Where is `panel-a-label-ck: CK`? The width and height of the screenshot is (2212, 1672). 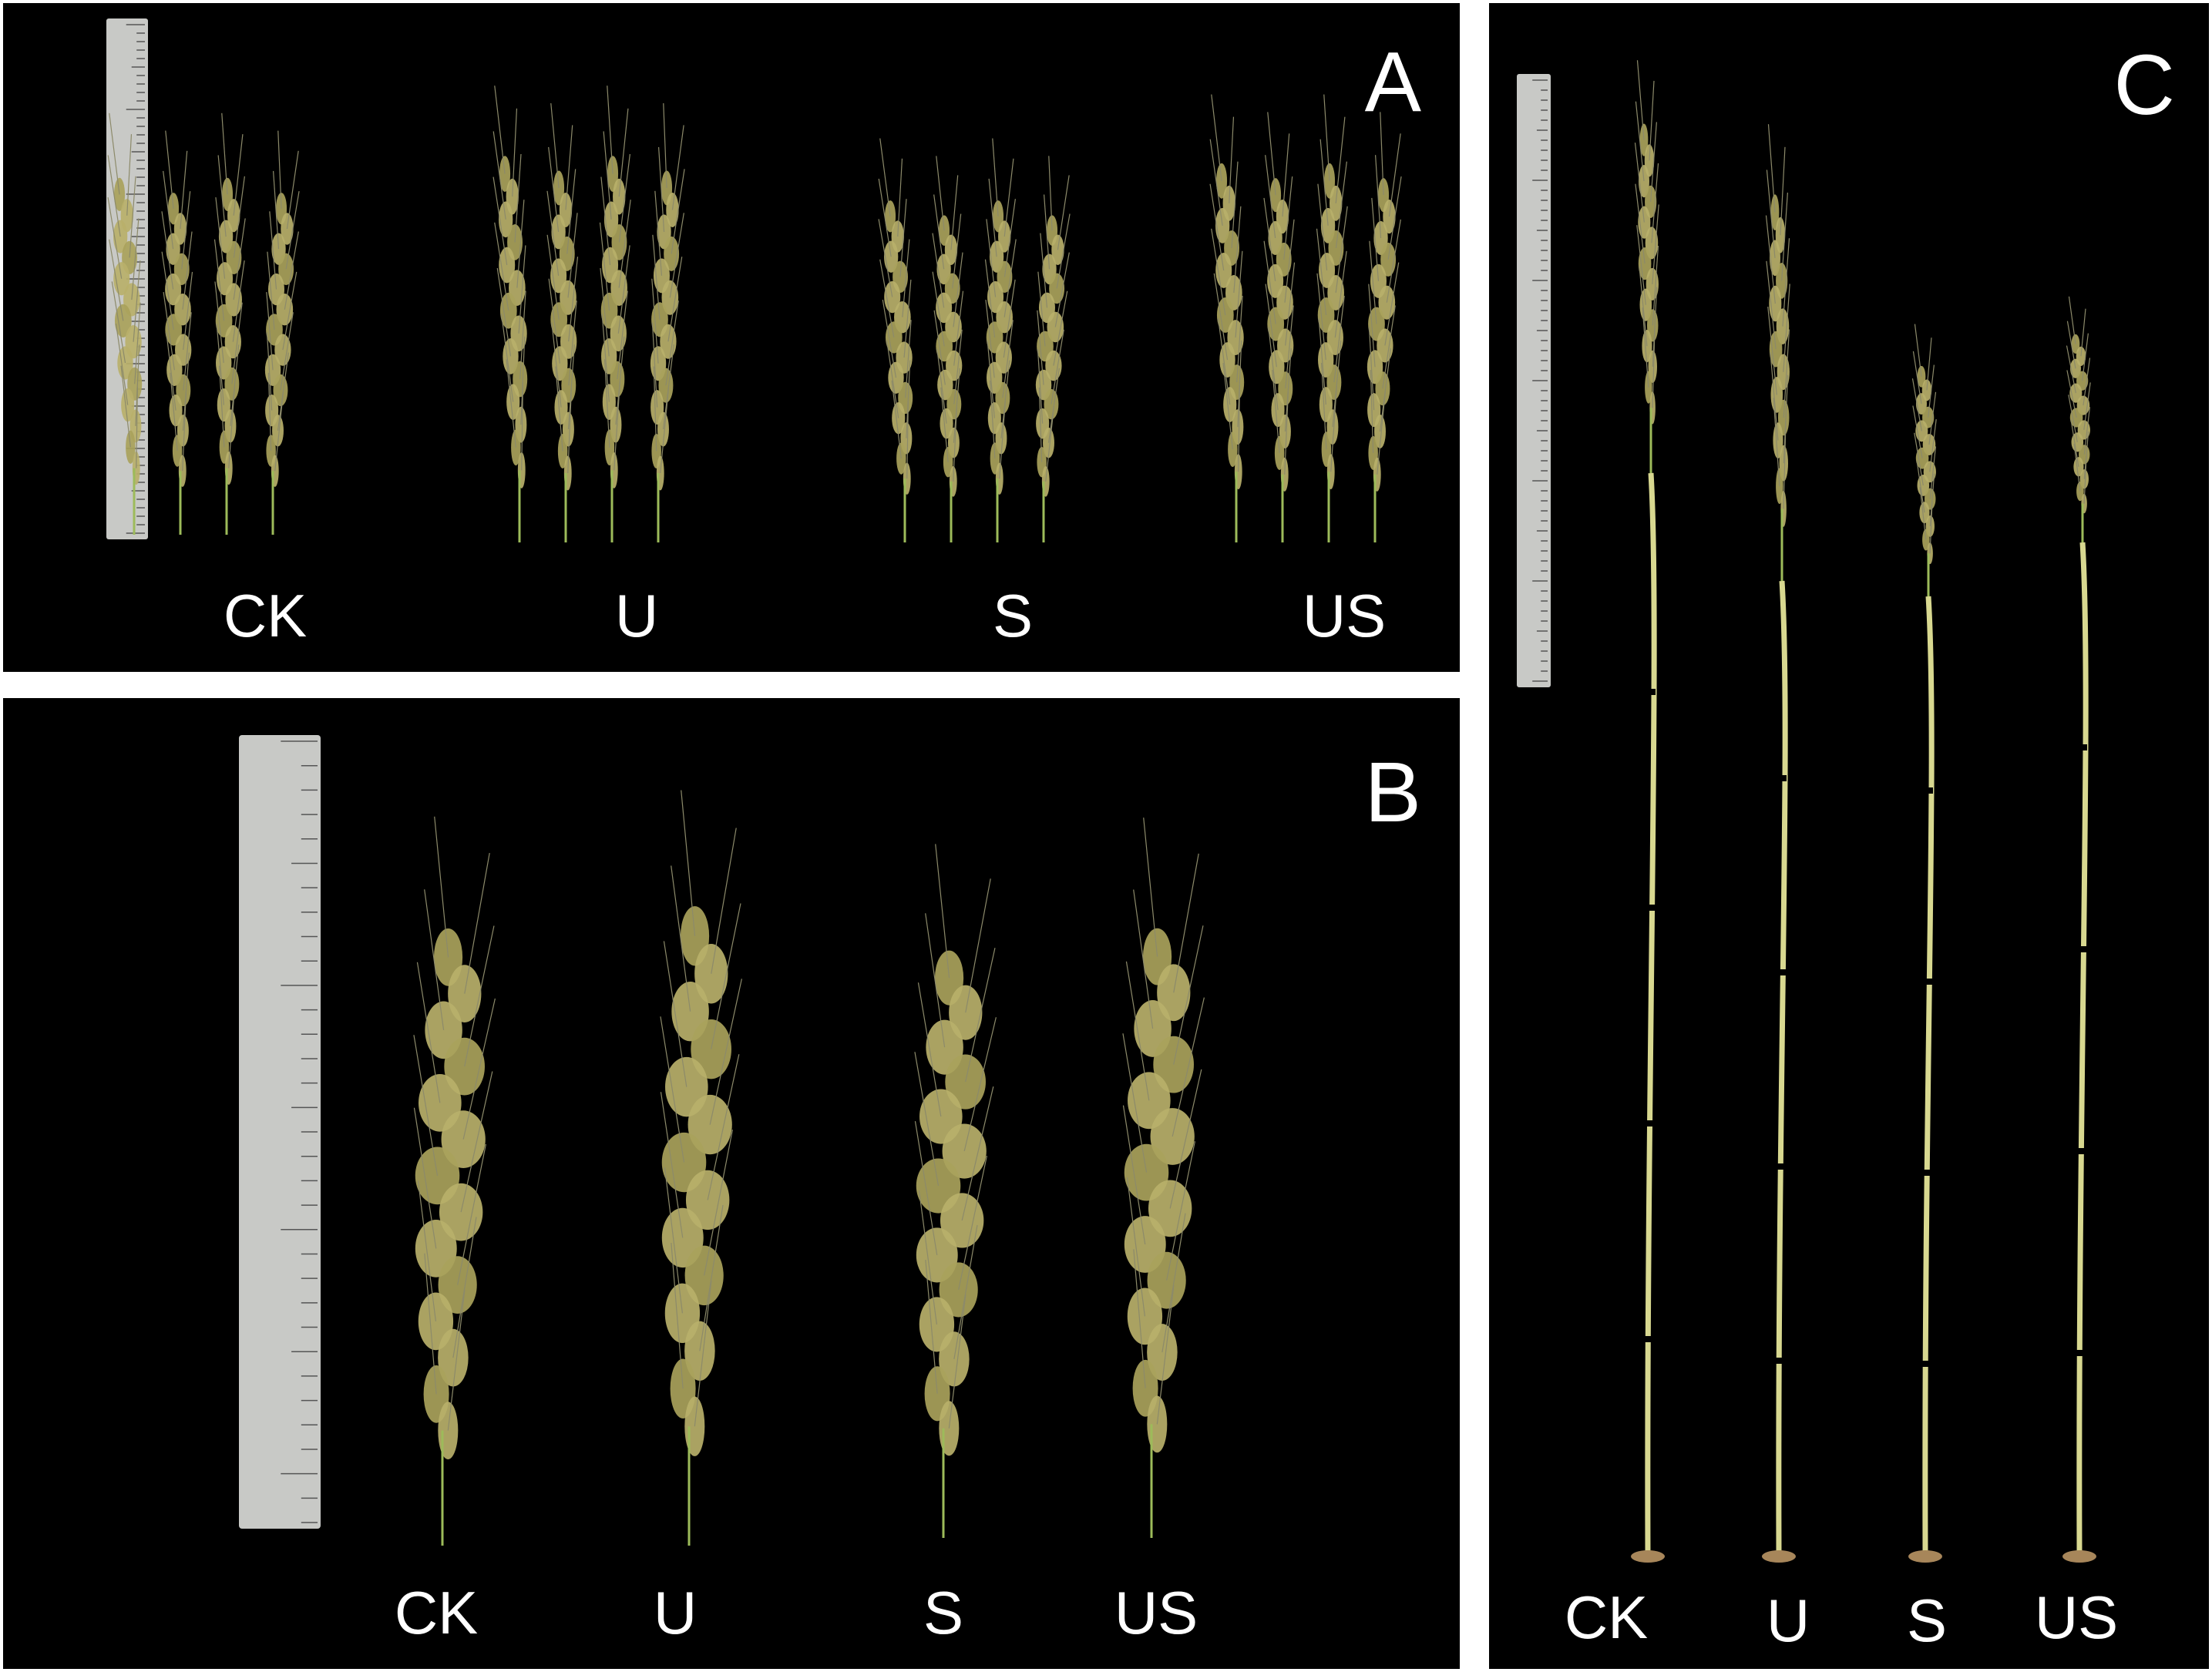
panel-a-label-ck: CK is located at coordinates (265, 616).